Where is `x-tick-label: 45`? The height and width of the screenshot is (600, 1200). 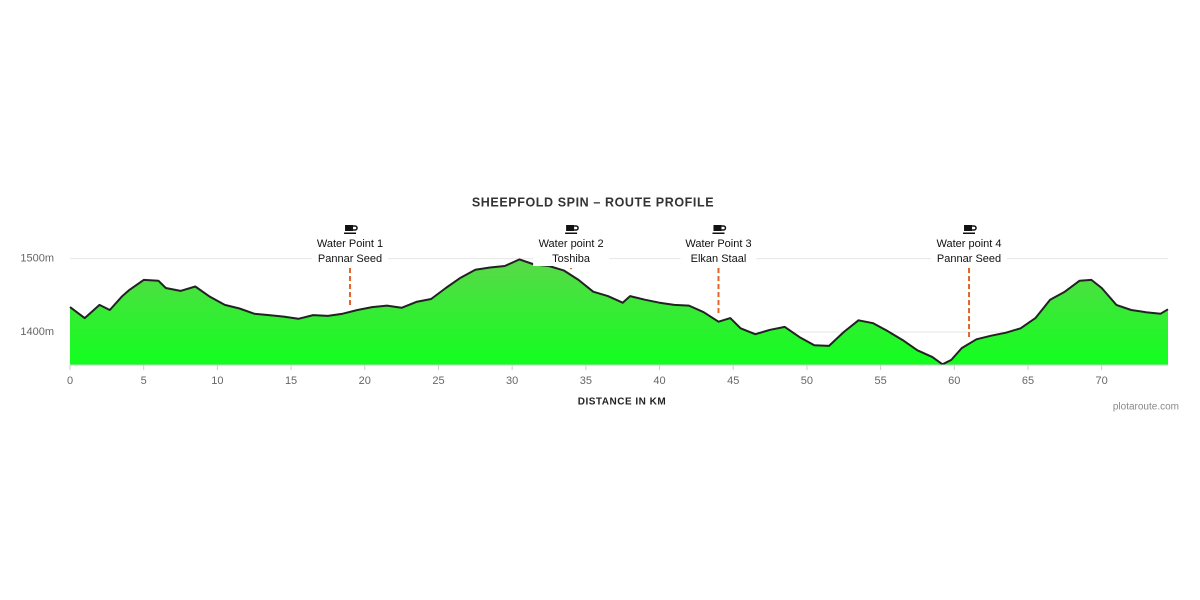 x-tick-label: 45 is located at coordinates (733, 381).